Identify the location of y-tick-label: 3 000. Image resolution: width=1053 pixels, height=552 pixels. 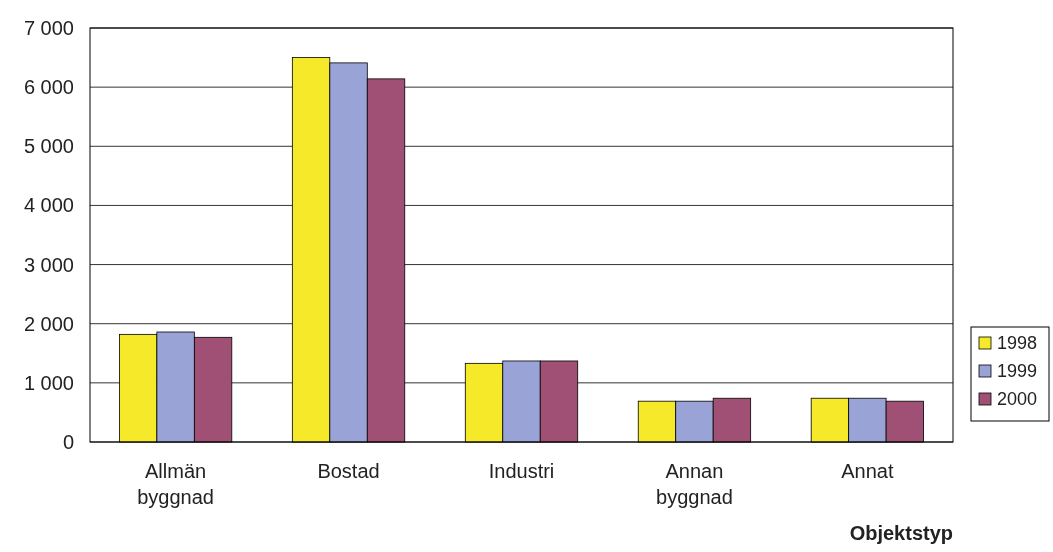
(48, 264).